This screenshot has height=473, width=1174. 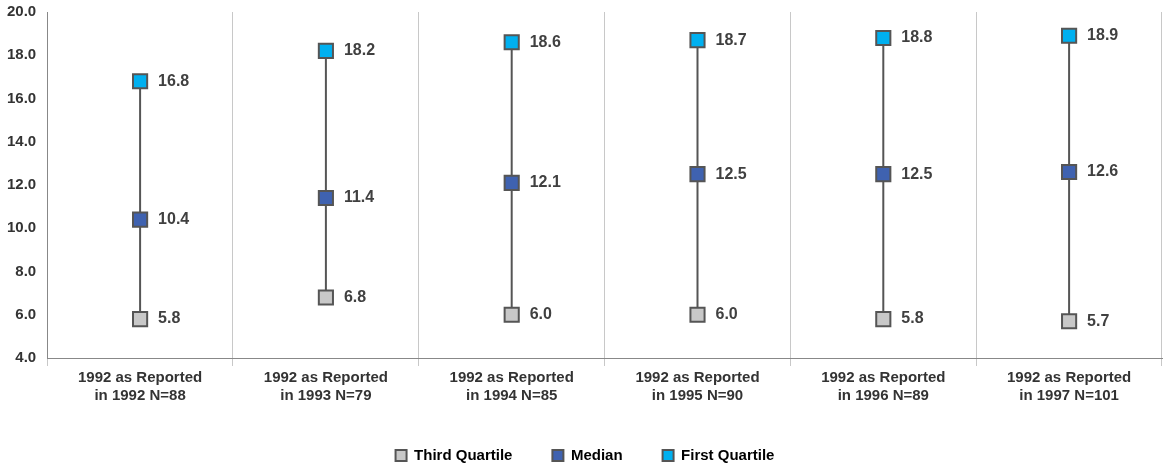 I want to click on x-tick-label: 1992 as Reported in 1994 N=85, so click(x=511, y=386).